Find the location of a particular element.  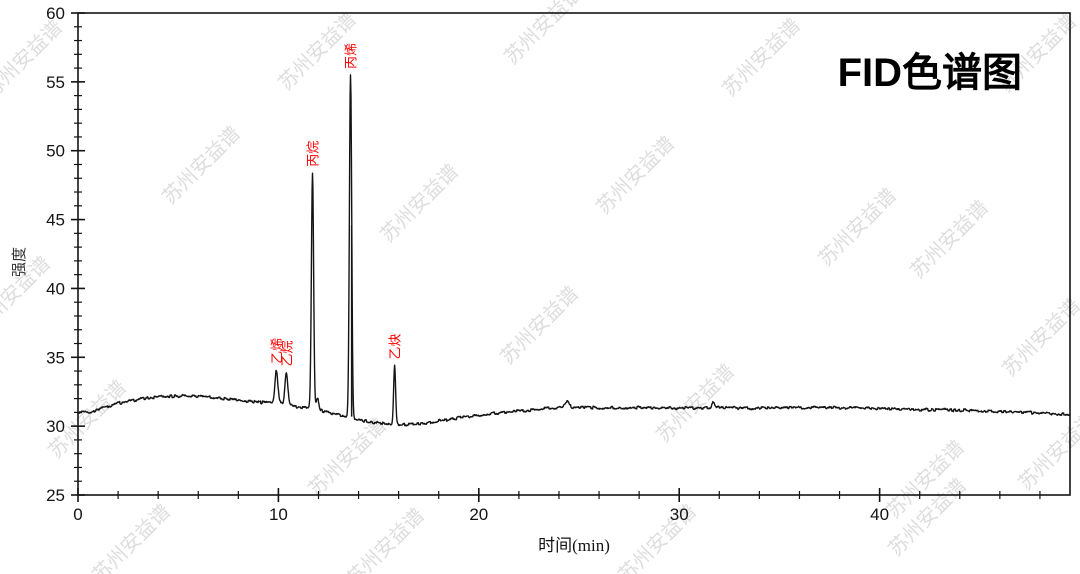

y-tick-label: 30 is located at coordinates (55, 426).